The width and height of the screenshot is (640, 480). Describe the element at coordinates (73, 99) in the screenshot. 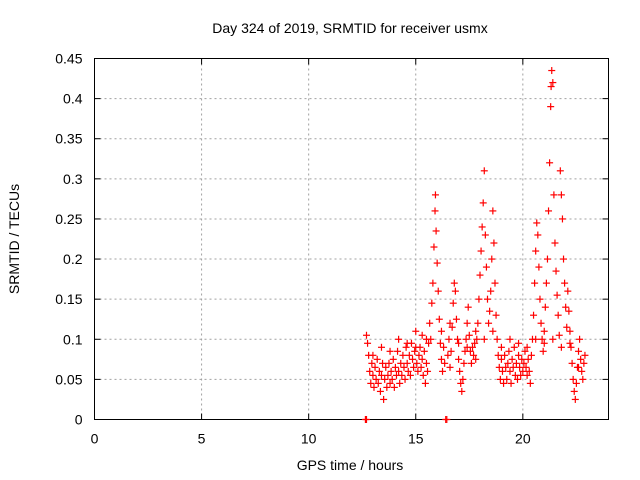

I see `y-tick-label: 0.4` at that location.